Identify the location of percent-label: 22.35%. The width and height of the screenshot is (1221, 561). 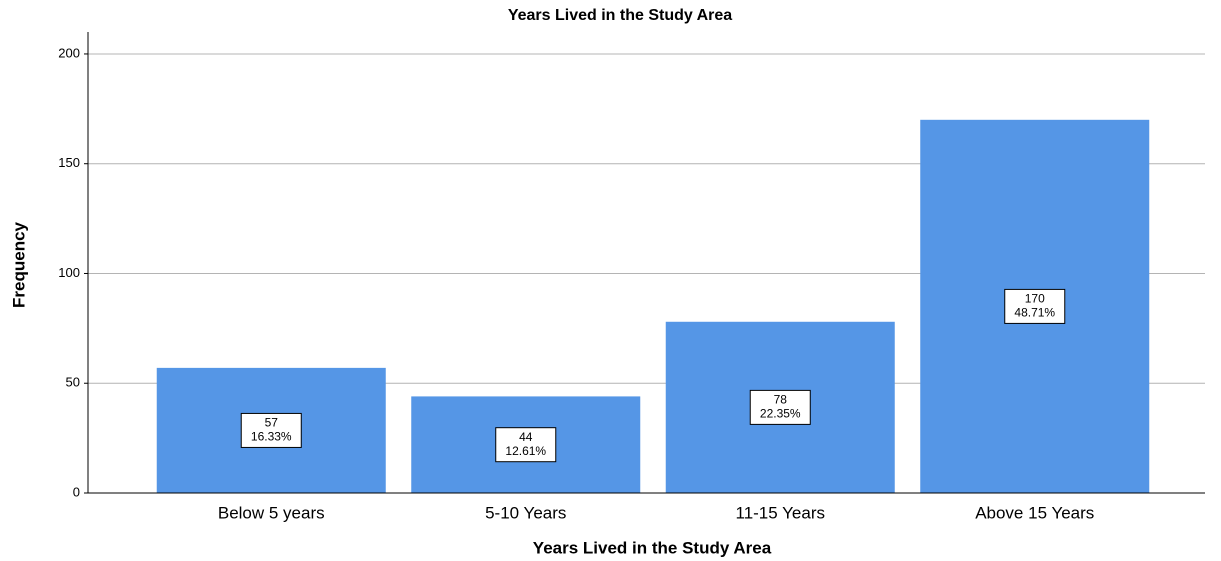
(780, 414).